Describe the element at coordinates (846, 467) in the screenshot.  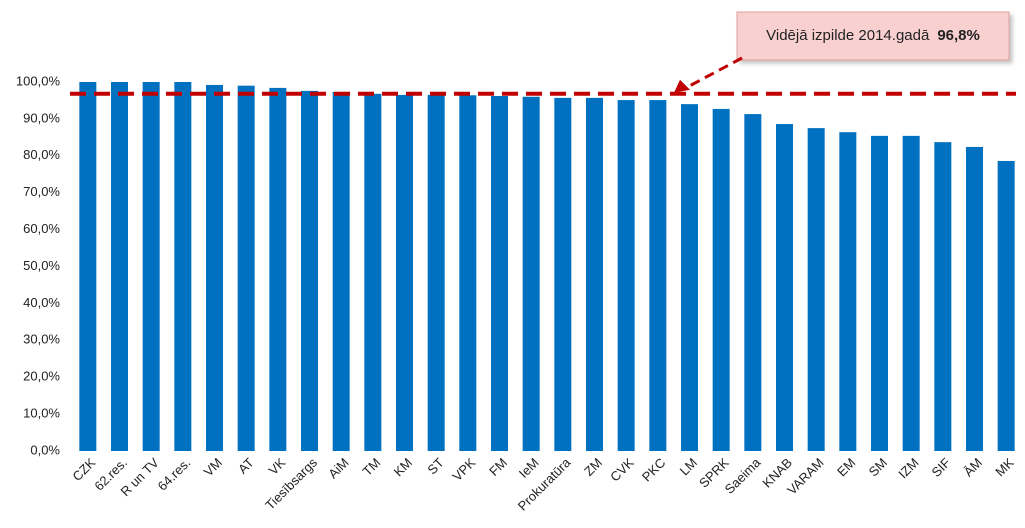
I see `x-tick-label: EM` at that location.